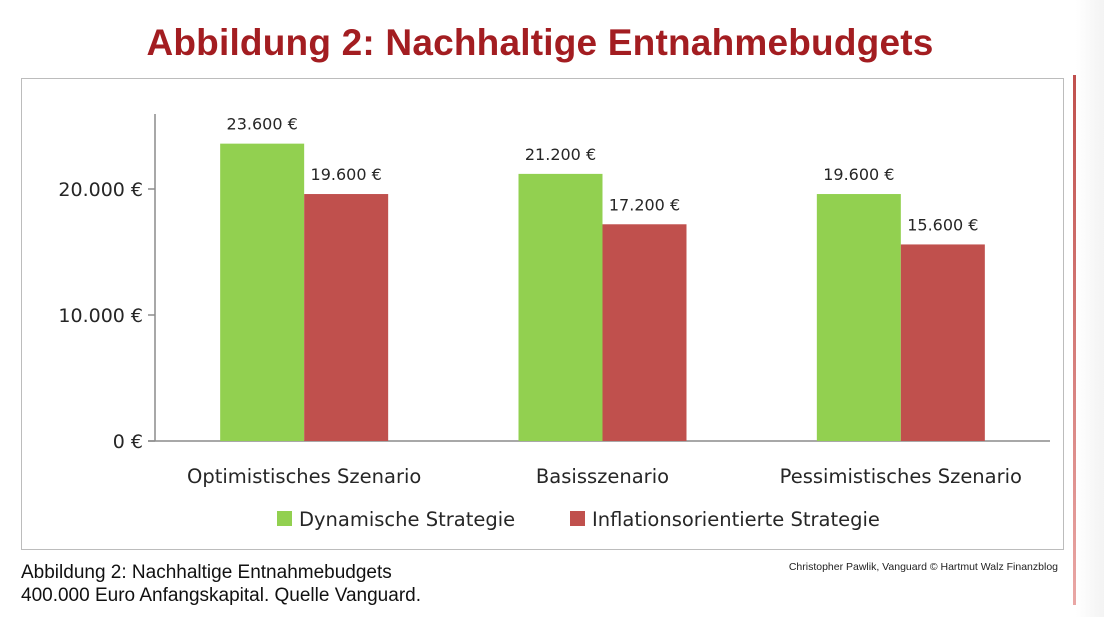 This screenshot has height=617, width=1104. I want to click on legend-swatch-inflation, so click(577, 518).